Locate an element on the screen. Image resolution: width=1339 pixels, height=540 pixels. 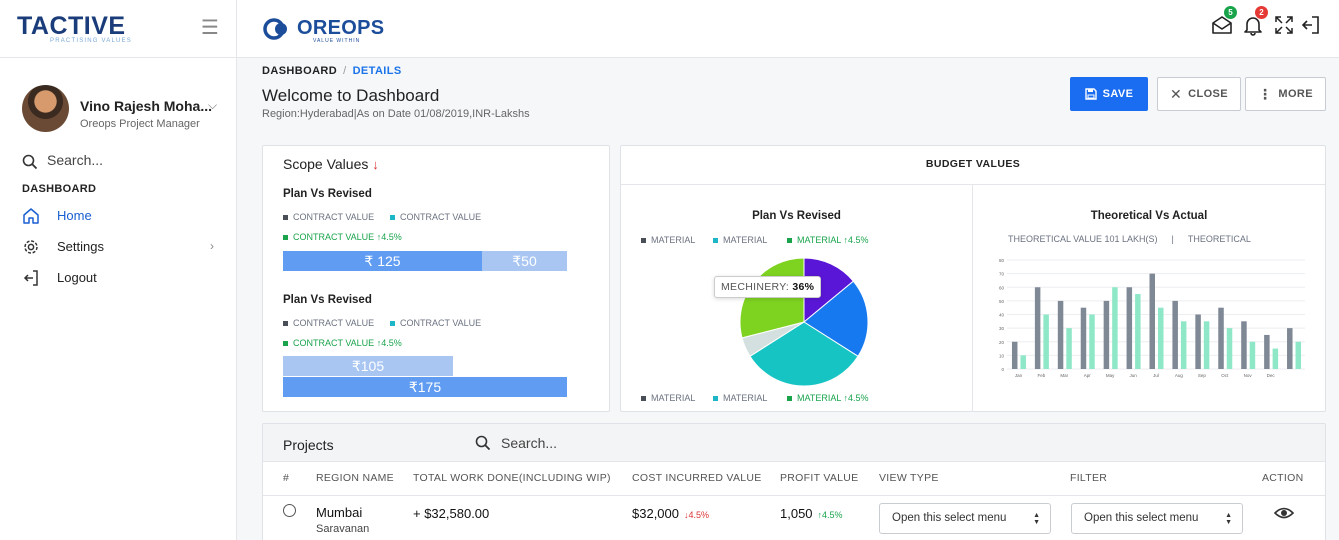
column-header-profit: PROFIT VALUE is located at coordinates (819, 478).